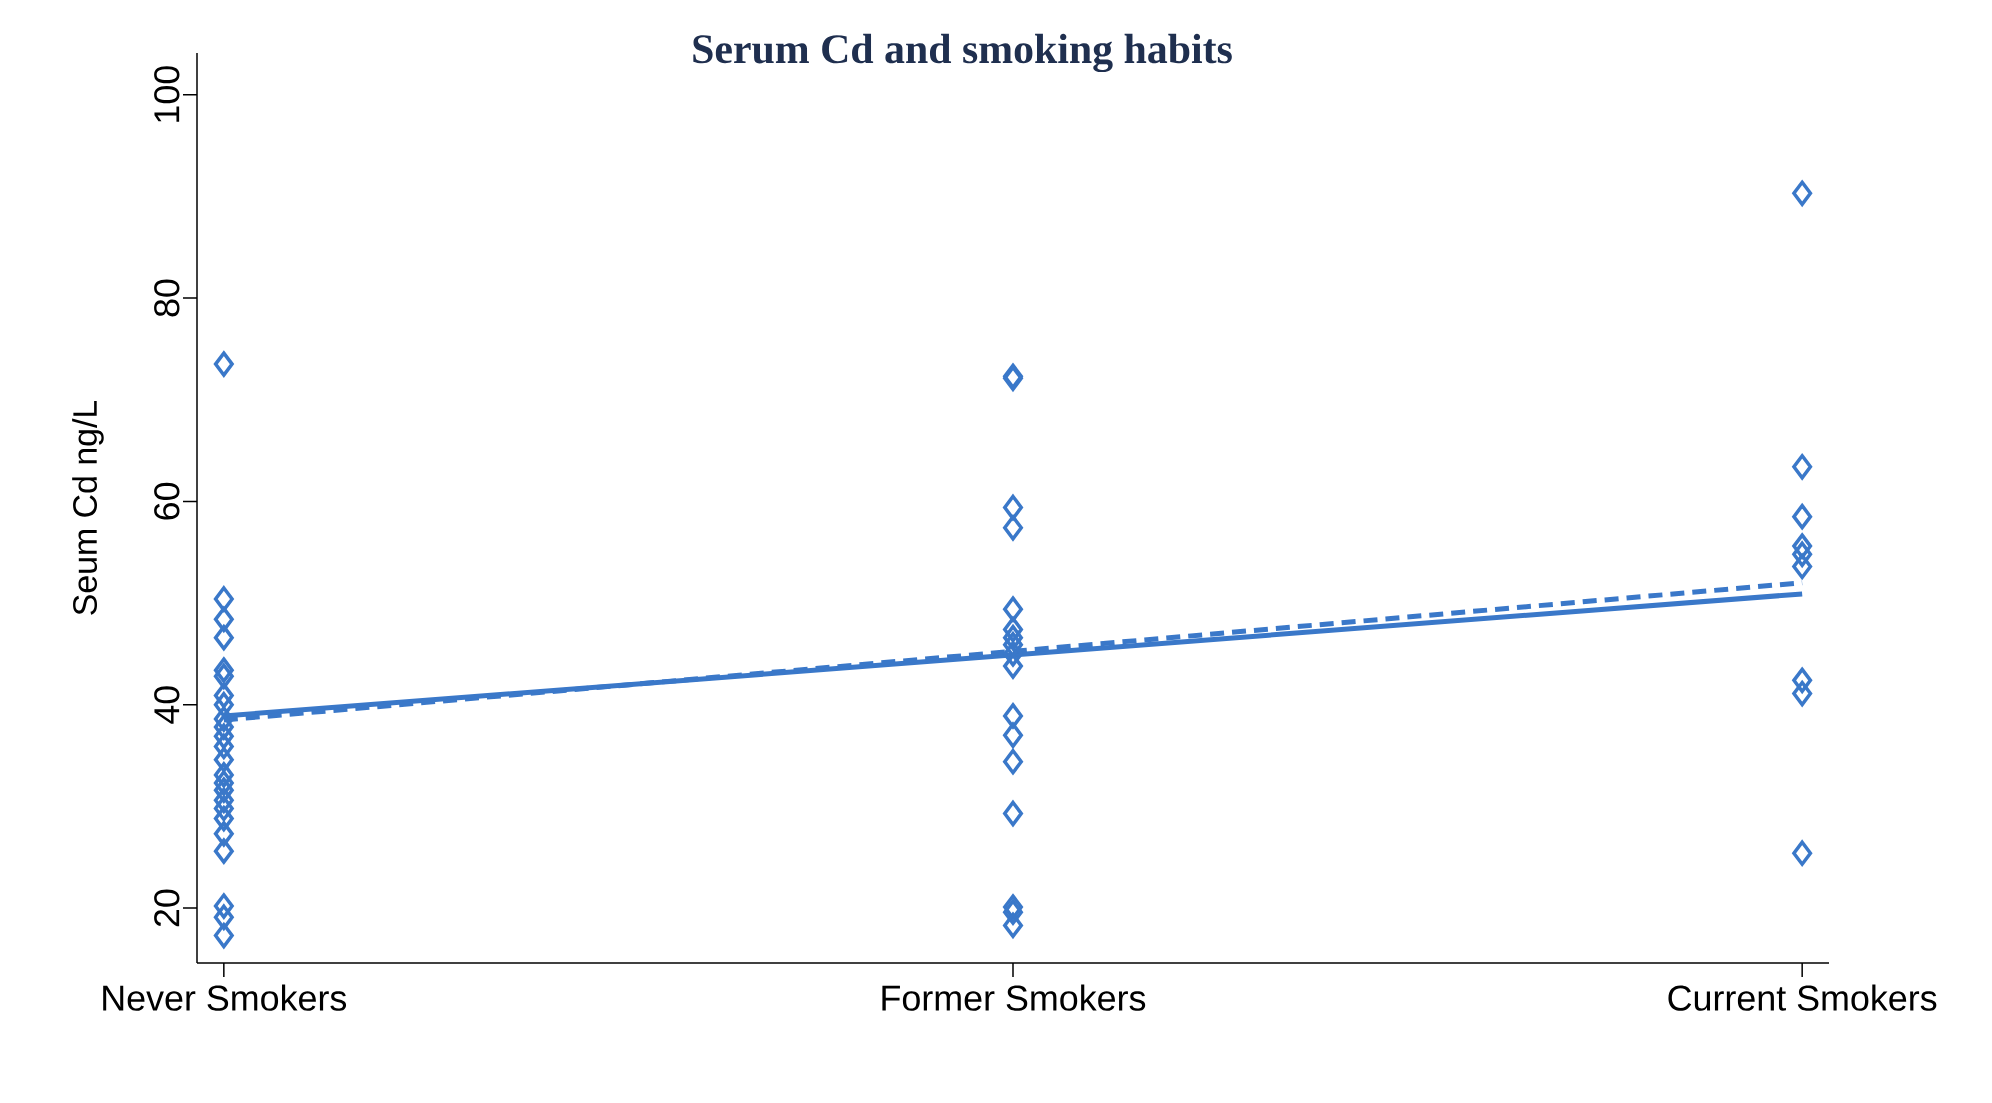 This screenshot has height=1103, width=1992. I want to click on y-tick-label: 100, so click(167, 94).